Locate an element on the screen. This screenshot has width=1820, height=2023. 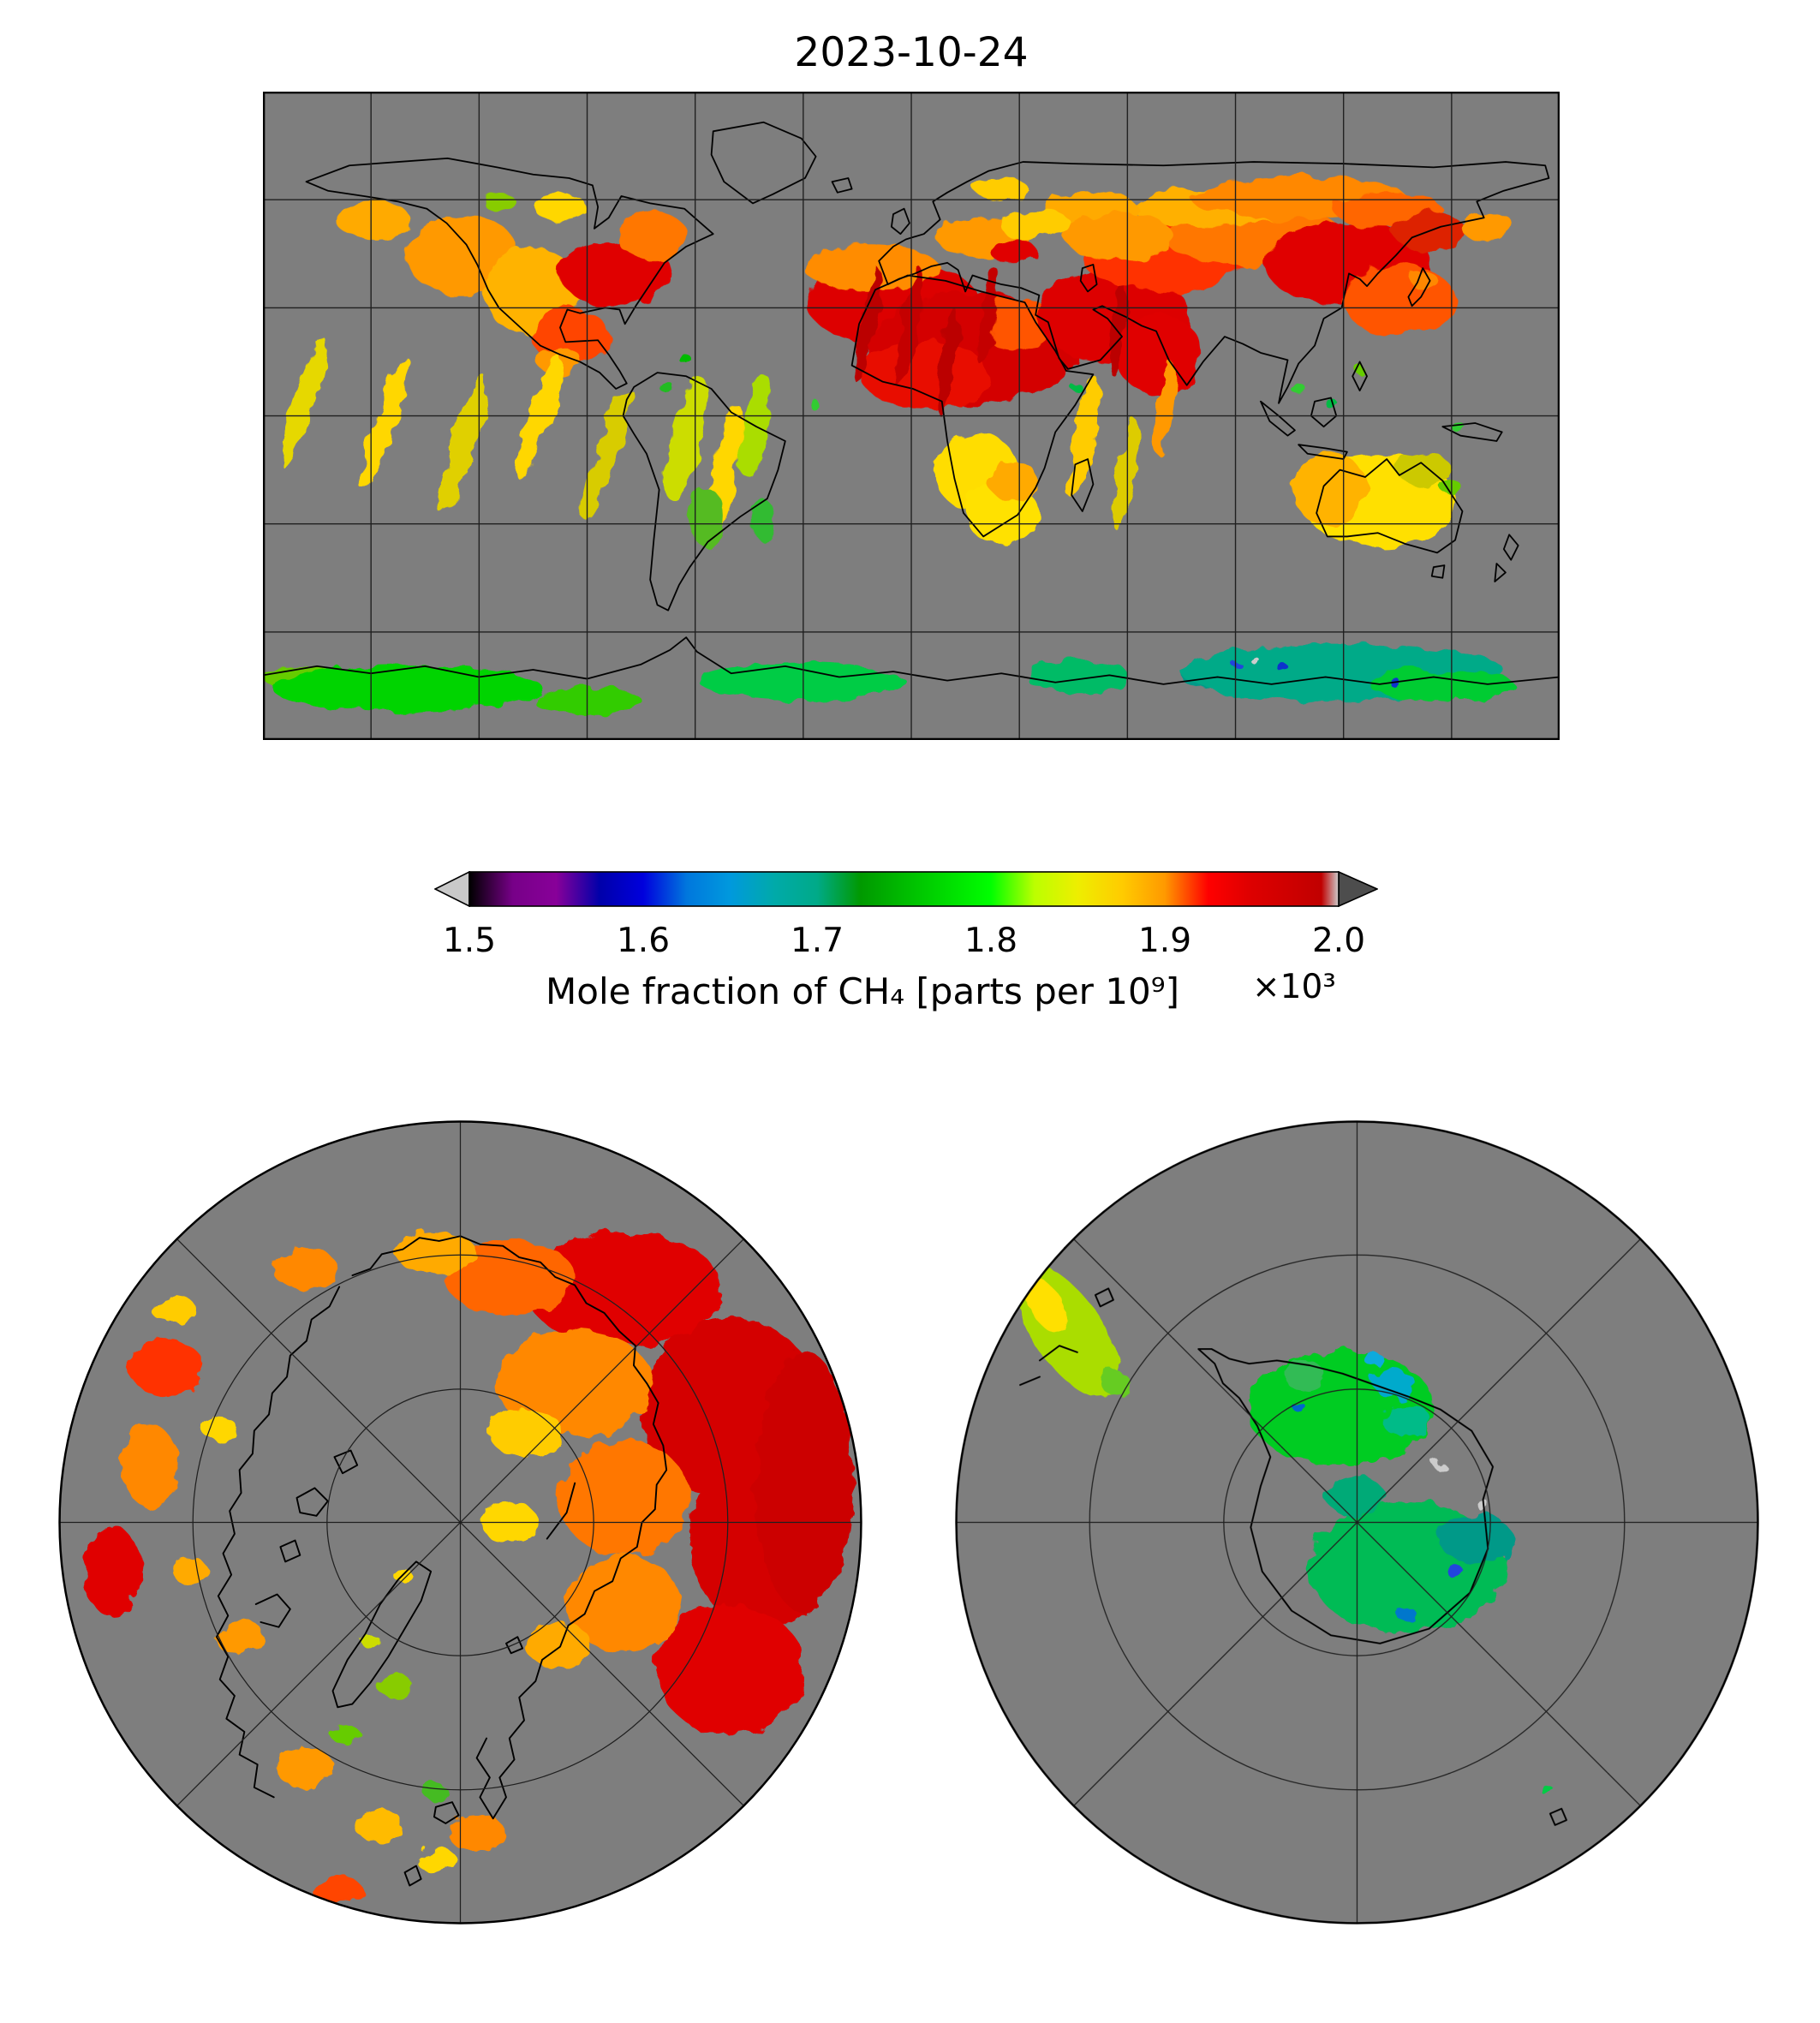
coastline-africa is located at coordinates (973, 406).